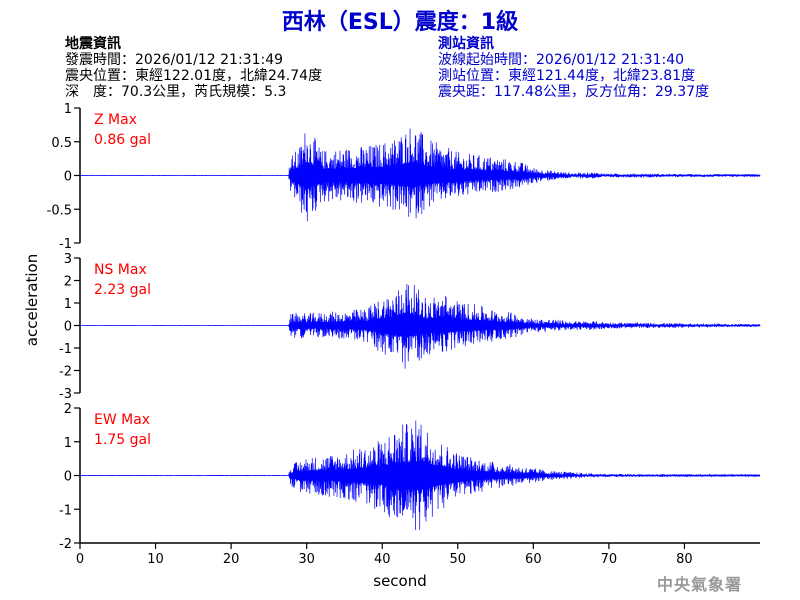  I want to click on y-tick-label: -0.5, so click(59, 210).